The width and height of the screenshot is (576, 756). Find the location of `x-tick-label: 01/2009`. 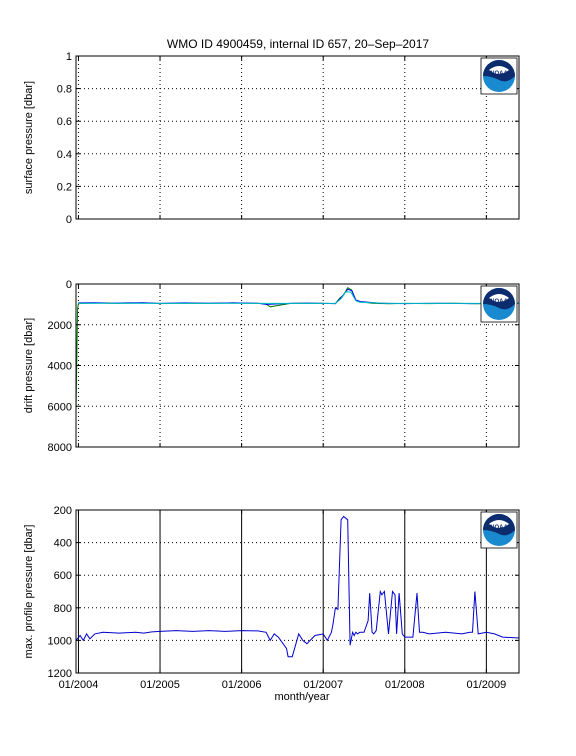

x-tick-label: 01/2009 is located at coordinates (486, 685).